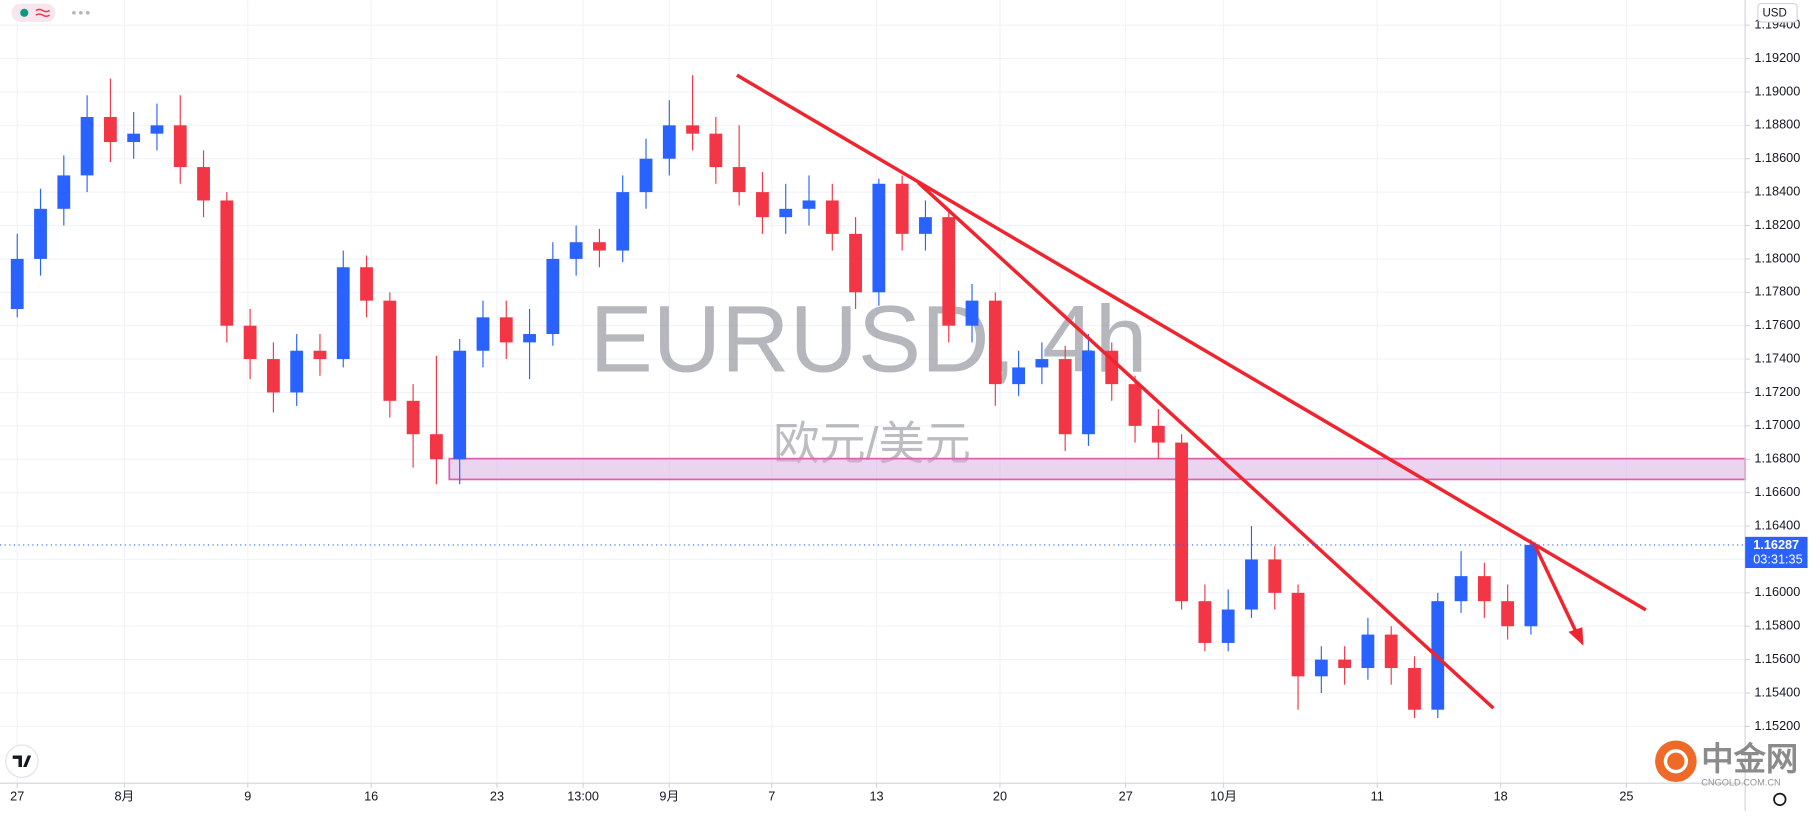  What do you see at coordinates (1223, 796) in the screenshot?
I see `x-tick-label: 10月` at bounding box center [1223, 796].